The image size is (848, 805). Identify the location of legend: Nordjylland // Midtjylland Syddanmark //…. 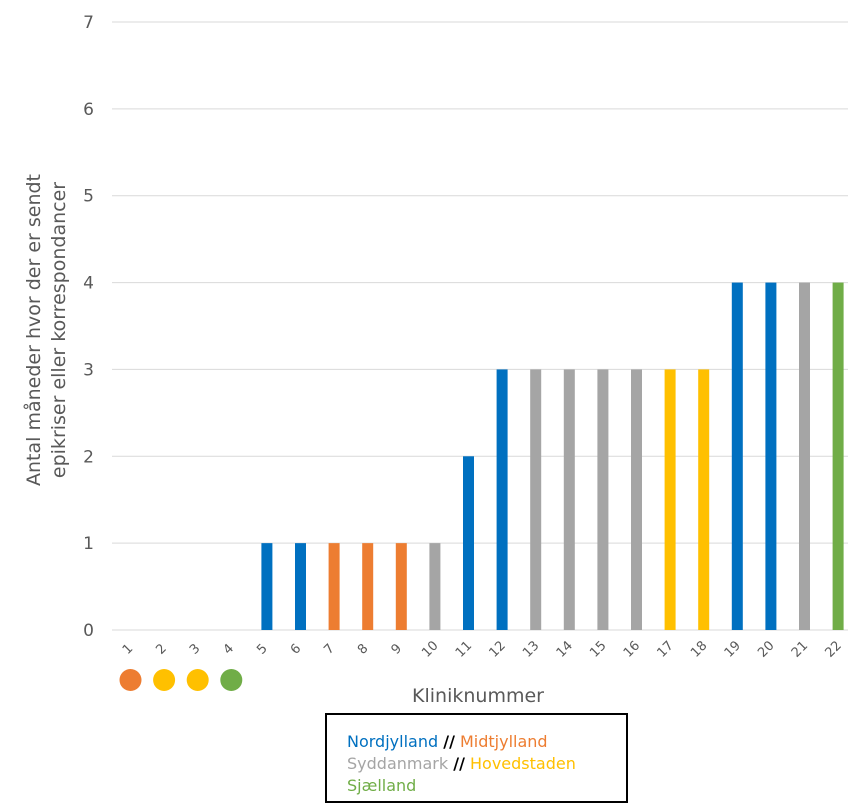
(476, 758).